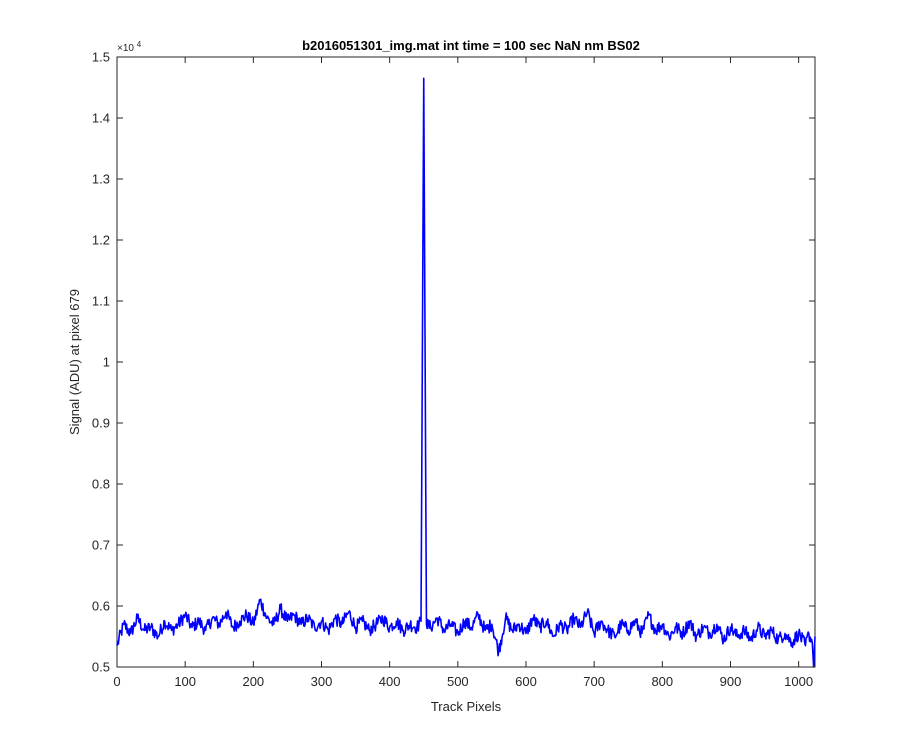 This screenshot has height=750, width=900. Describe the element at coordinates (101, 57) in the screenshot. I see `y-tick-label: 1.5` at that location.